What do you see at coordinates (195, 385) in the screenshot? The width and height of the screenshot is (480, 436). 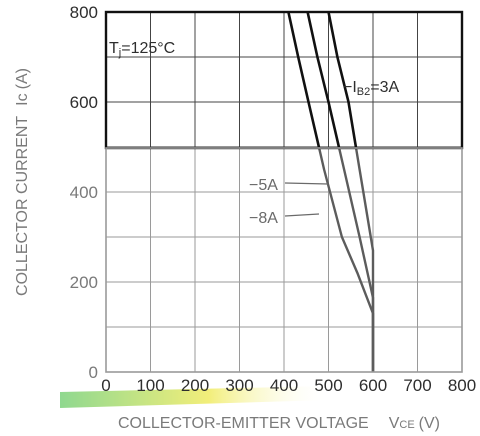 I see `x-tick-label: 200` at bounding box center [195, 385].